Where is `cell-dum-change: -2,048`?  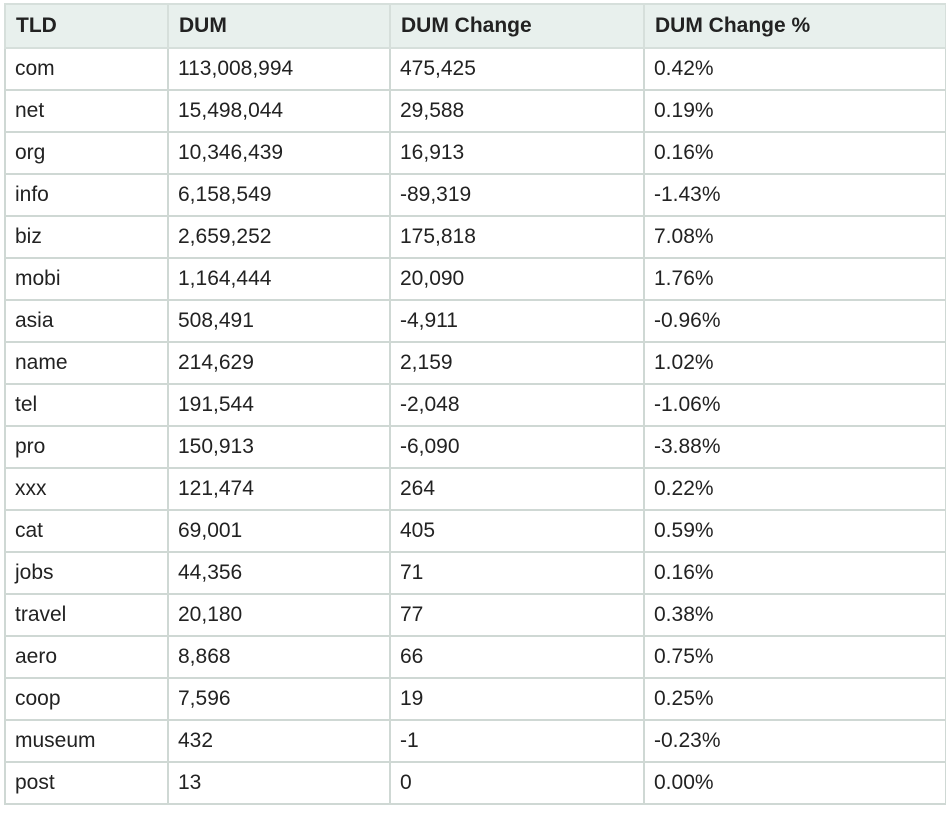 cell-dum-change: -2,048 is located at coordinates (517, 405).